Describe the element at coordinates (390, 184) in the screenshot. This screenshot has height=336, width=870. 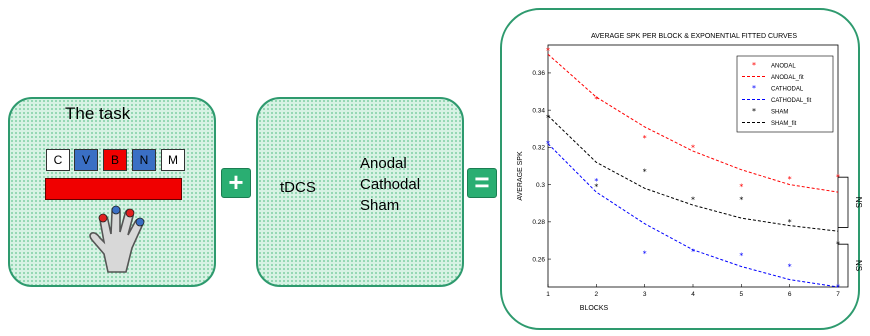
I see `condition-cathodal: Cathodal` at that location.